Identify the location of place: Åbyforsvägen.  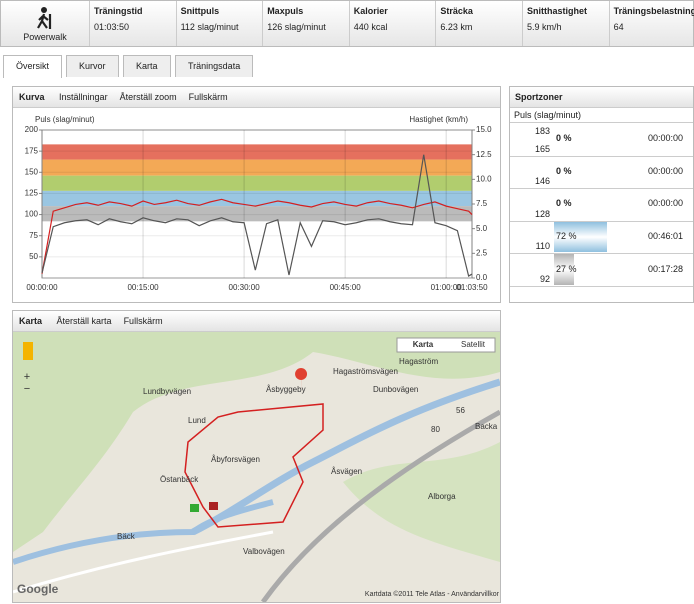
(235, 459).